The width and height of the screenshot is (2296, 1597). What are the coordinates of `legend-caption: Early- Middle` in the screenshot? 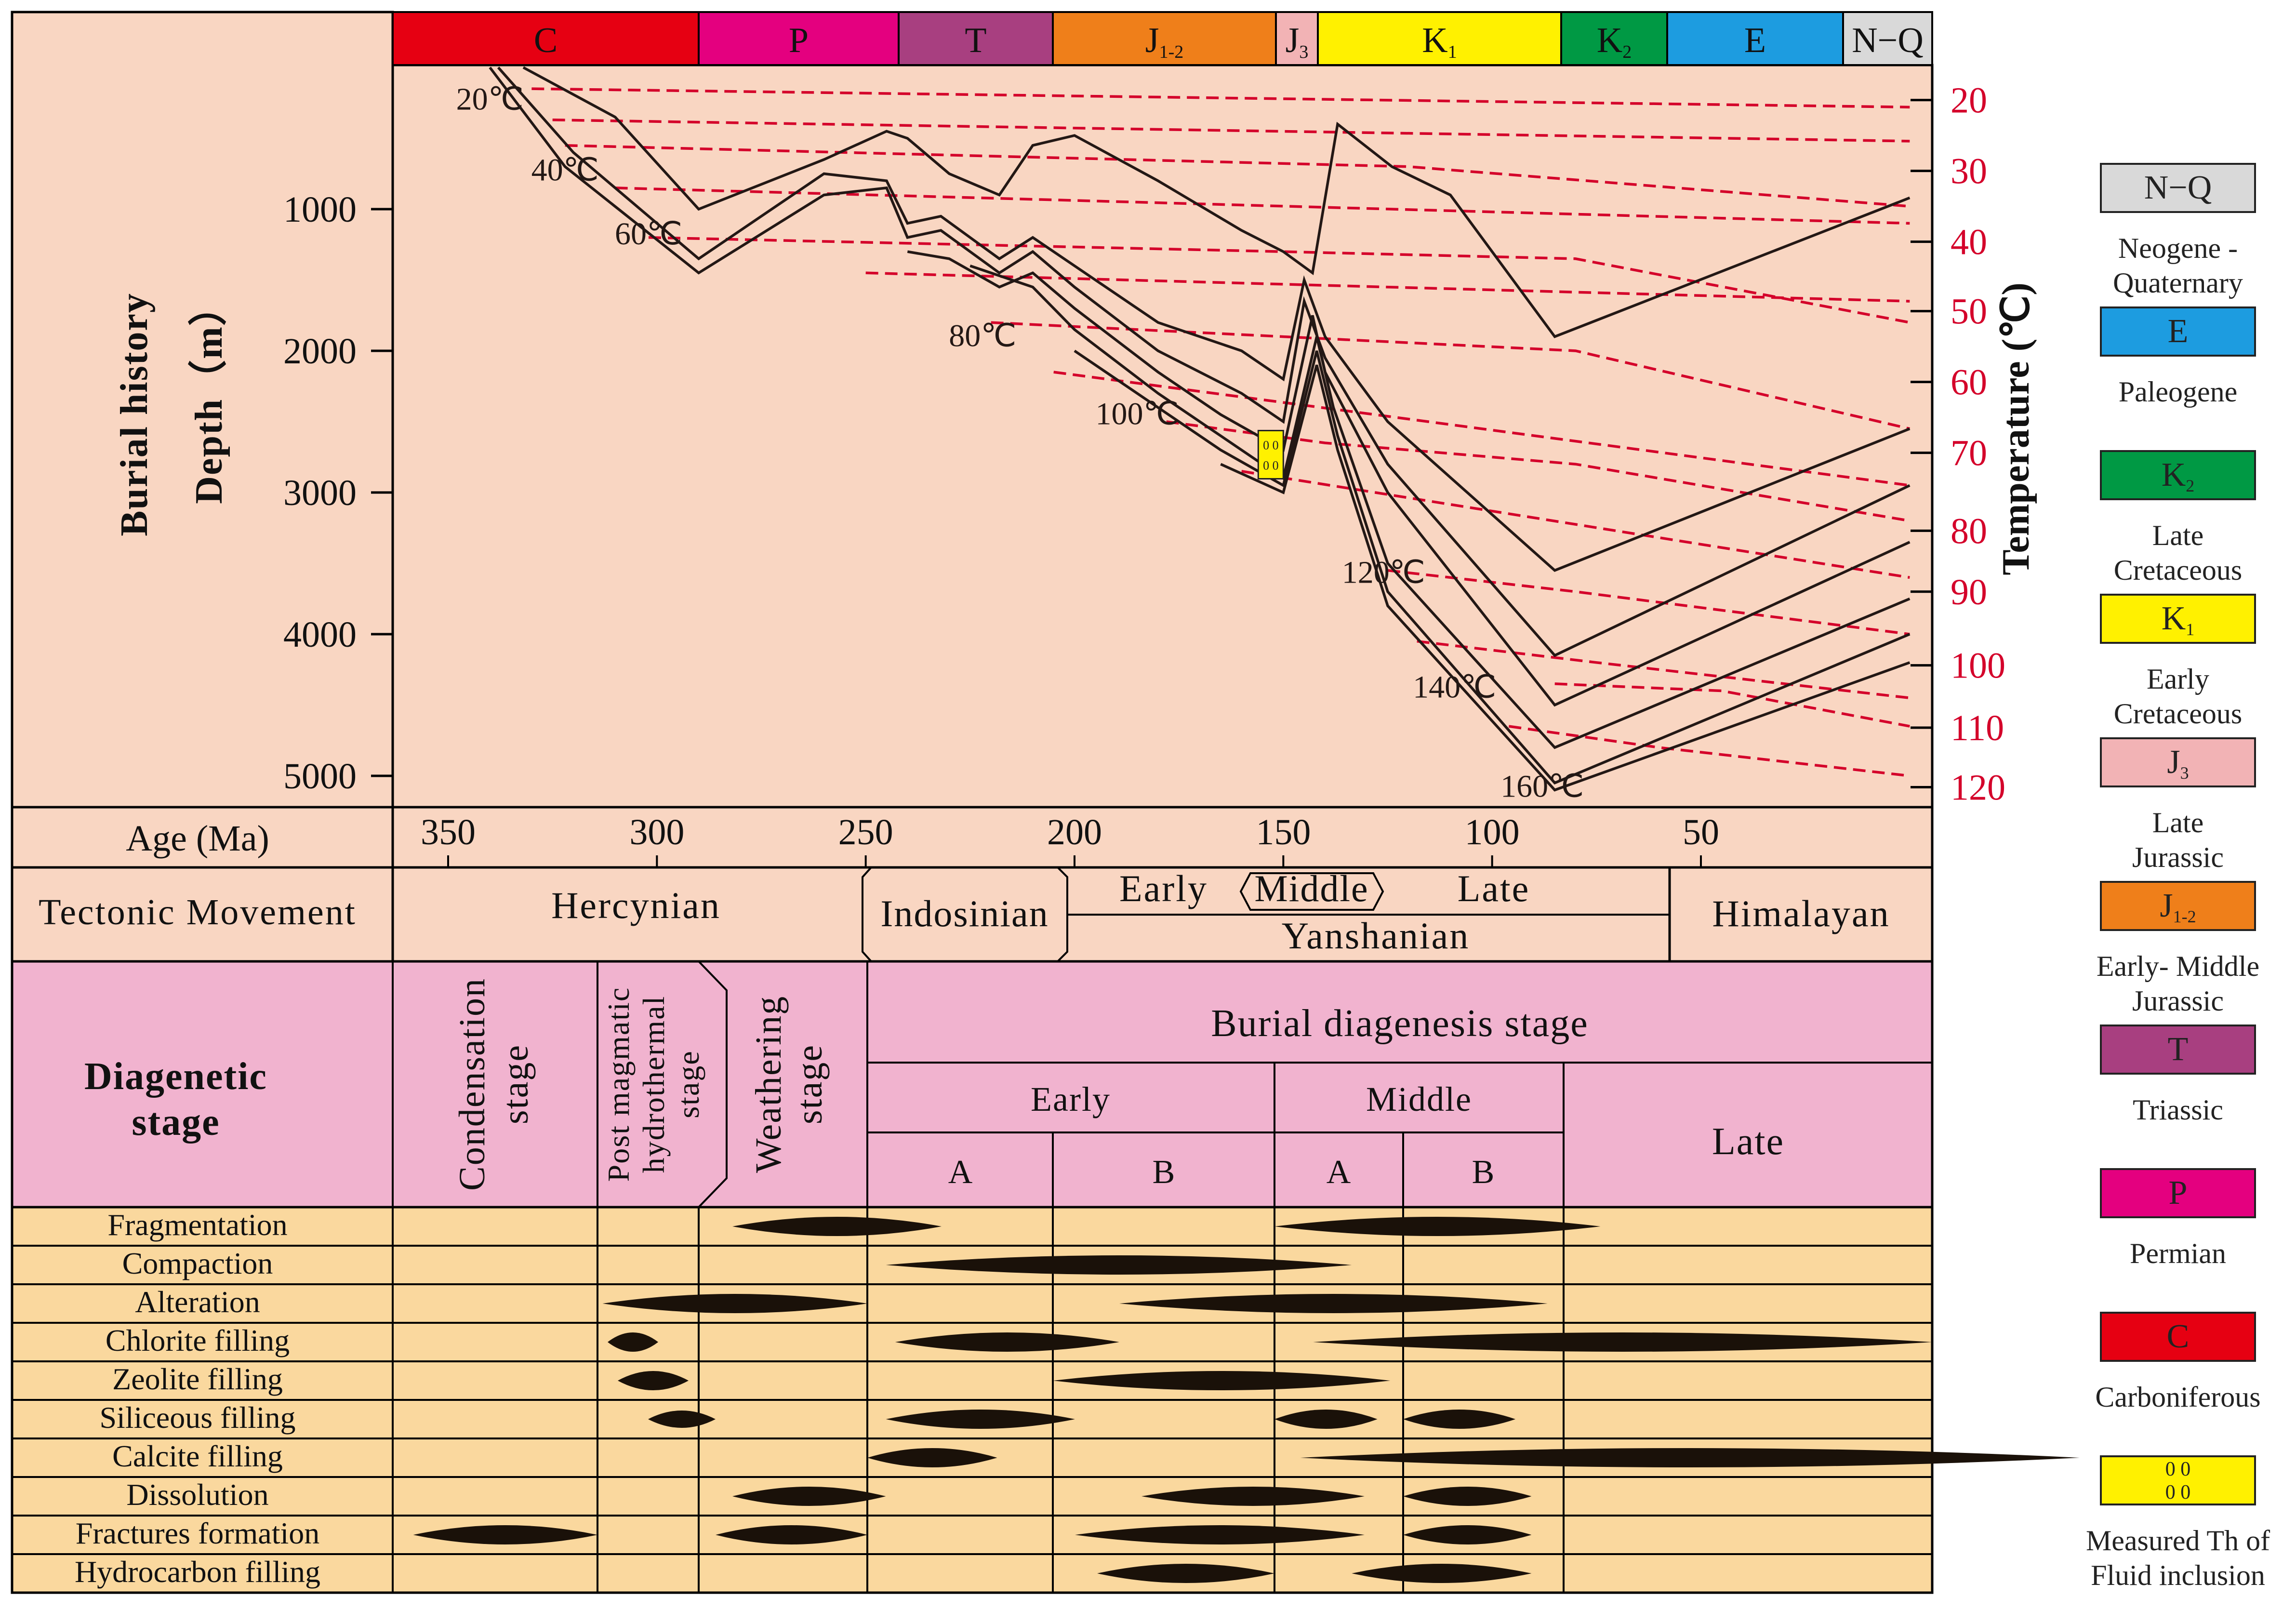 It's located at (2178, 966).